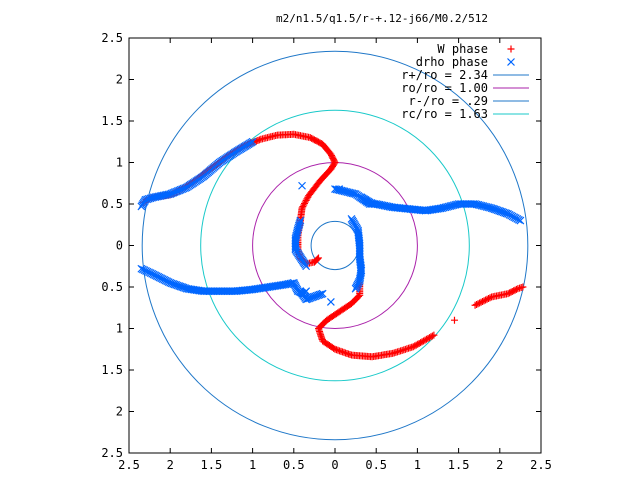 This screenshot has width=640, height=480. I want to click on y-tick-label: 0, so click(119, 246).